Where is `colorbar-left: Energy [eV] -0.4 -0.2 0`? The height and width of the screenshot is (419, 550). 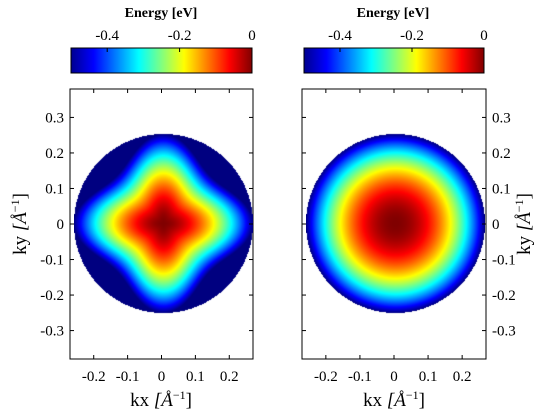
colorbar-left: Energy [eV] -0.4 -0.2 0 is located at coordinates (163, 40).